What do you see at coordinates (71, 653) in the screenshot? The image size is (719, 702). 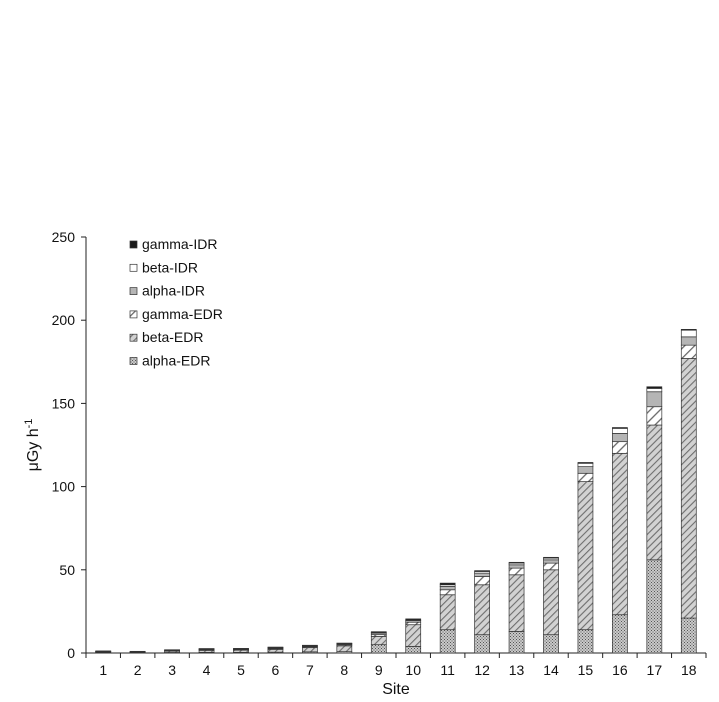 I see `y-tick-label: 0` at bounding box center [71, 653].